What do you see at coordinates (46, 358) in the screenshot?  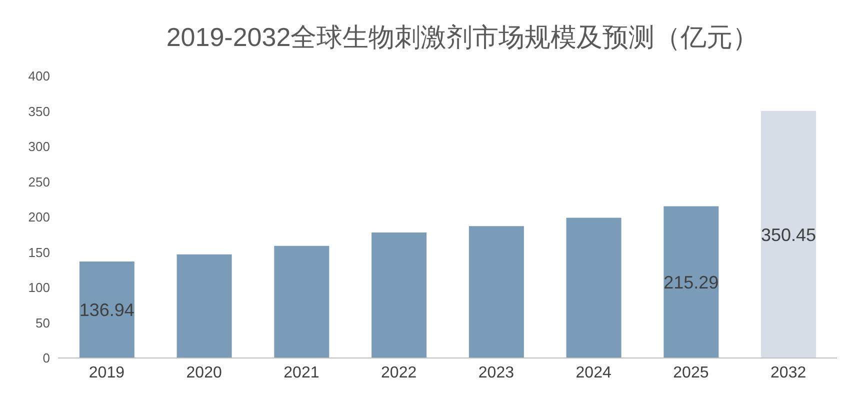 I see `y-tick-label: 0` at bounding box center [46, 358].